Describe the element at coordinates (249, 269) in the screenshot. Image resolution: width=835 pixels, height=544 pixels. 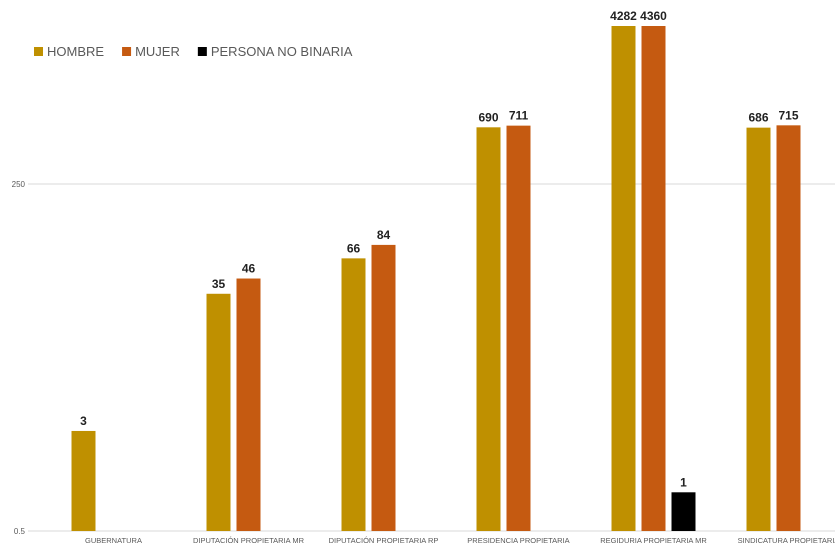
I see `data-label: 46` at that location.